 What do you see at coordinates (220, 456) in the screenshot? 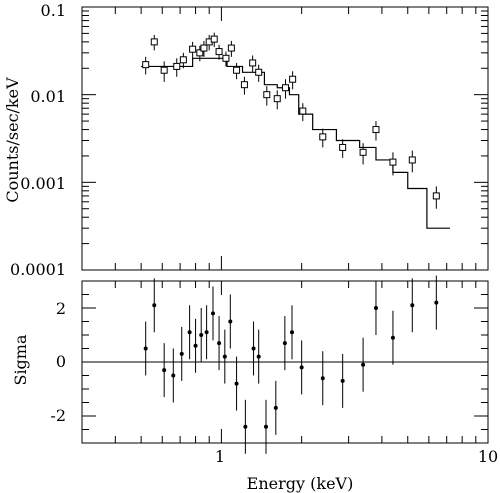
I see `x-tick-label-1: 1` at bounding box center [220, 456].